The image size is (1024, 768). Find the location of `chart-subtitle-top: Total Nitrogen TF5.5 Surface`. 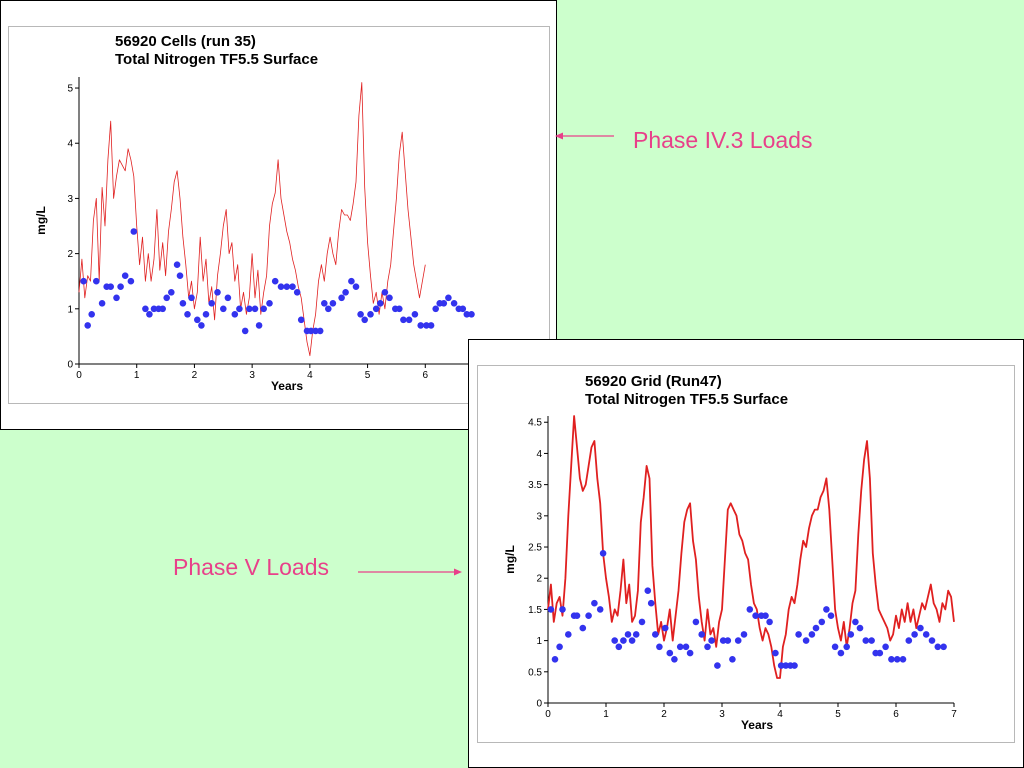

chart-subtitle-top: Total Nitrogen TF5.5 Surface is located at coordinates (217, 59).